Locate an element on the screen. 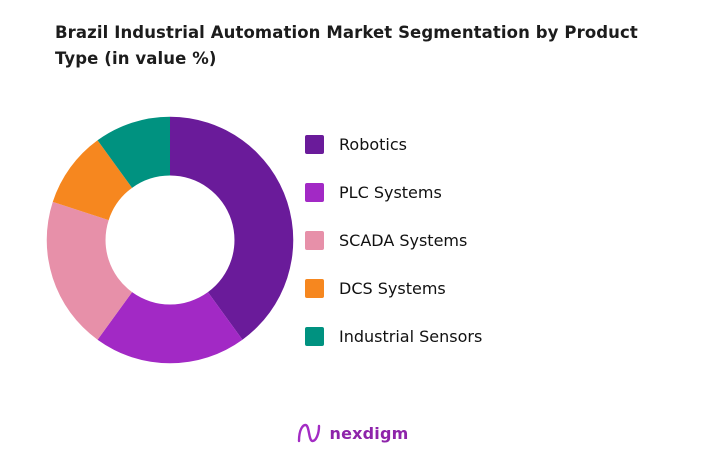  legend-label-plc-systems: PLC Systems is located at coordinates (390, 192).